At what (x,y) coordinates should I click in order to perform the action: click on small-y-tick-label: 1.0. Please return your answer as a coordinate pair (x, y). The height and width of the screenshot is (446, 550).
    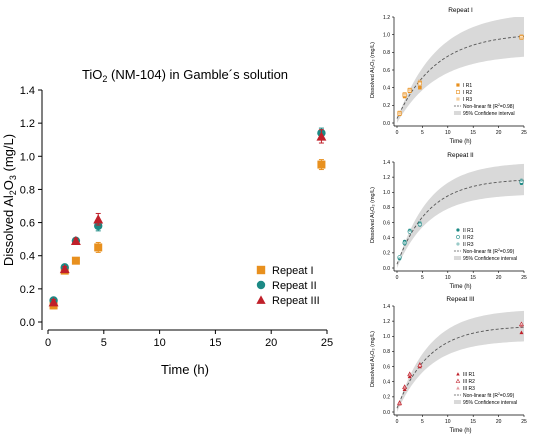
    Looking at the image, I should click on (386, 337).